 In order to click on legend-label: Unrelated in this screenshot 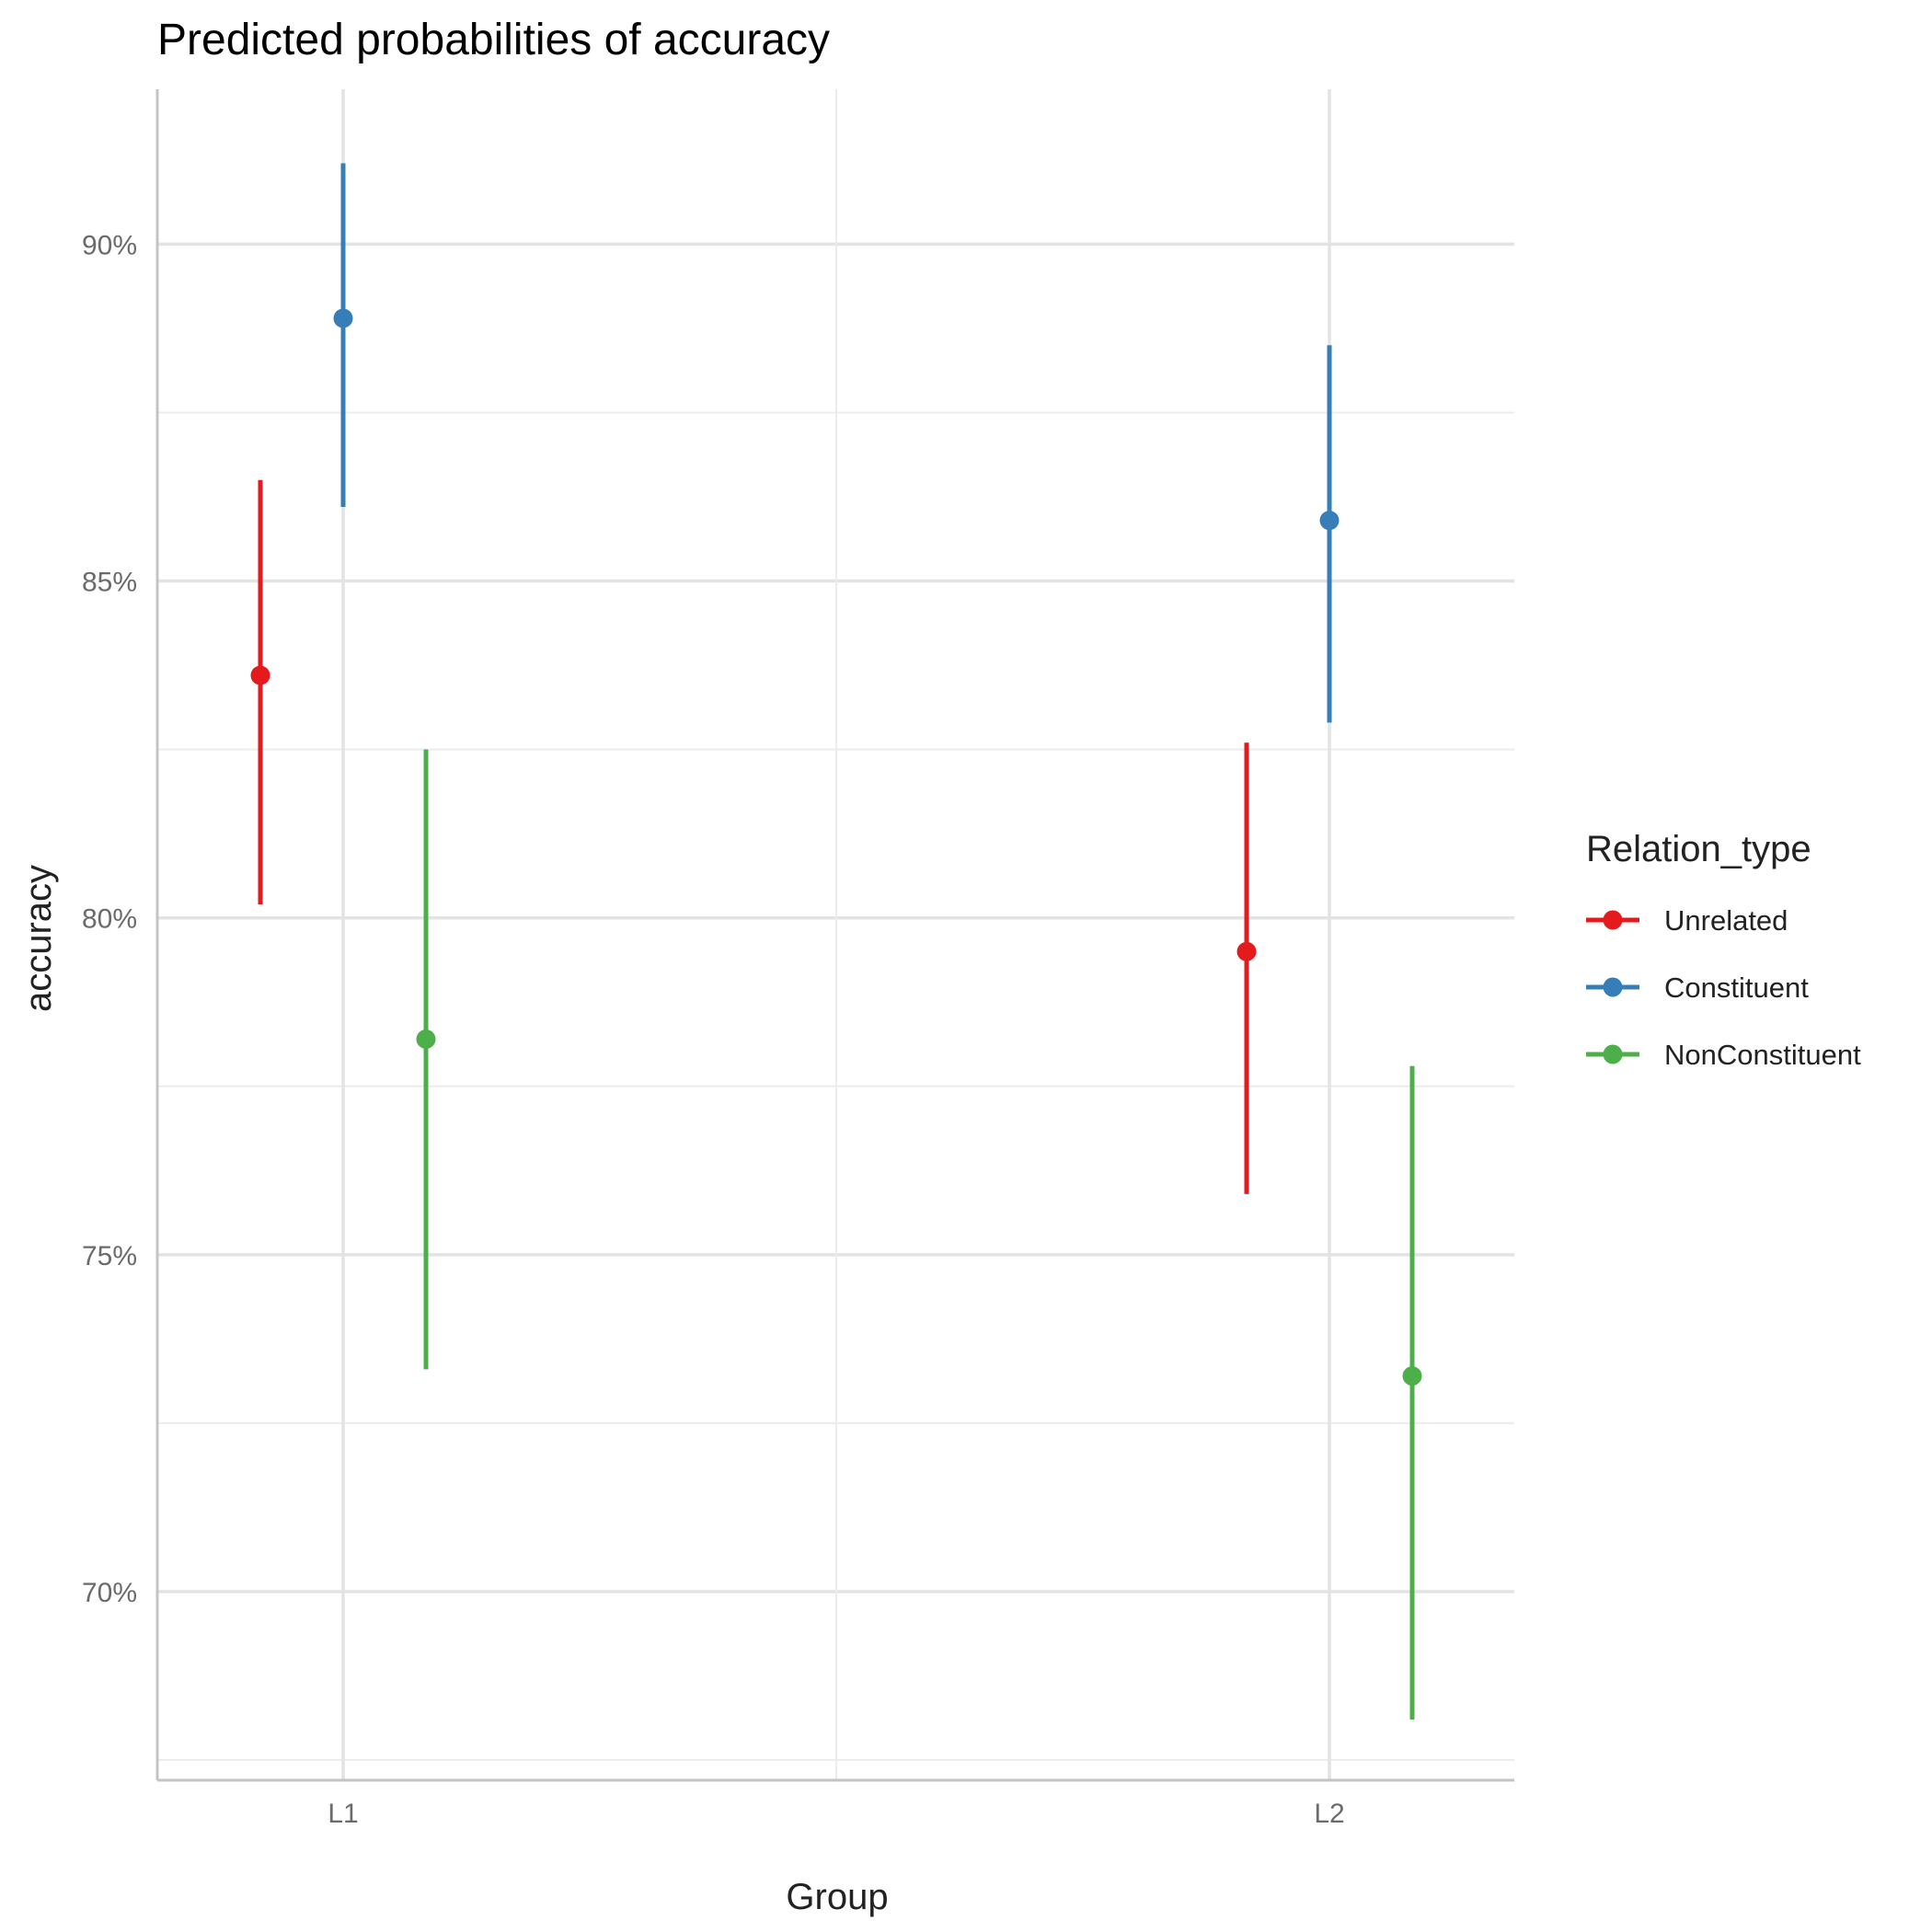, I will do `click(1726, 920)`.